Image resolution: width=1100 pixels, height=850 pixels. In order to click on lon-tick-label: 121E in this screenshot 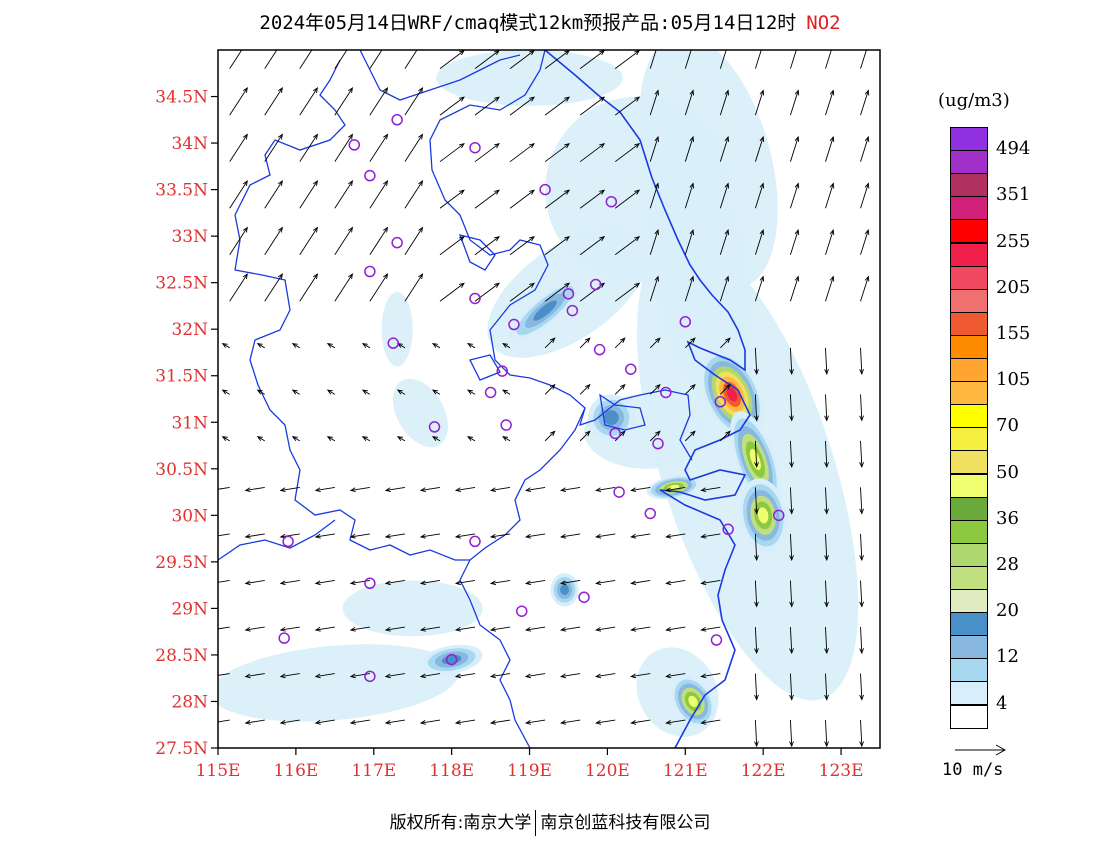, I will do `click(685, 771)`.